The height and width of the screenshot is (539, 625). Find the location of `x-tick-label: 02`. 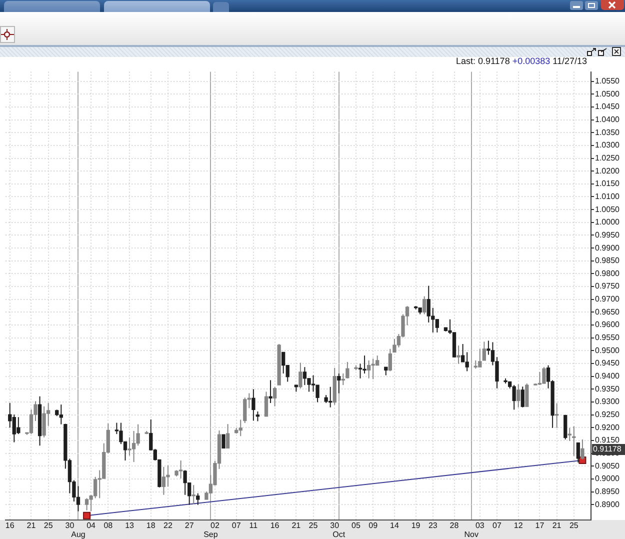

x-tick-label: 02 is located at coordinates (215, 525).